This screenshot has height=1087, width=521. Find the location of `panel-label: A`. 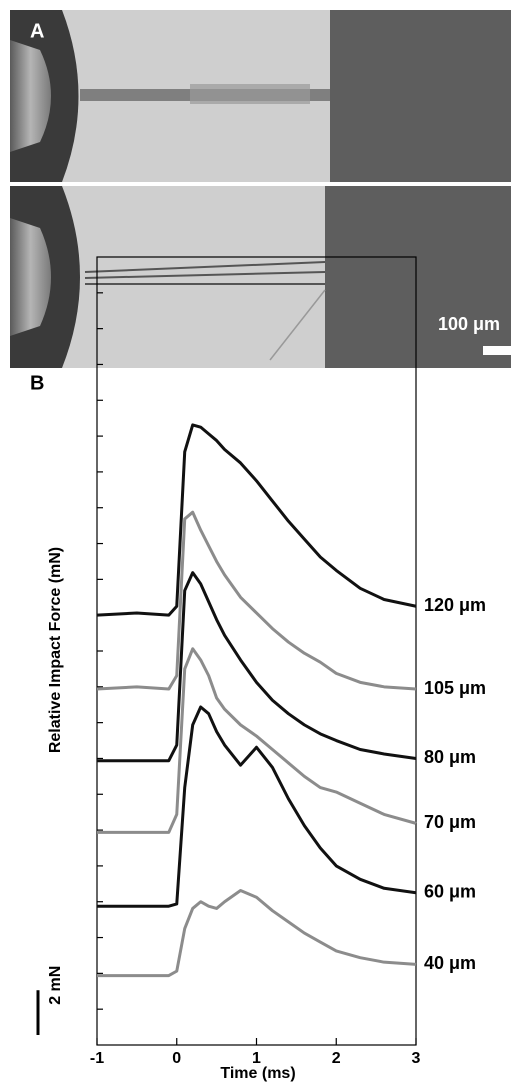

panel-label: A is located at coordinates (37, 31).